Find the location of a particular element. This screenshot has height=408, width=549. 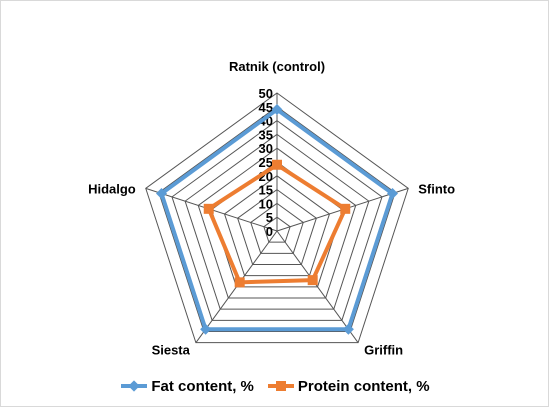

tick-label: 45 is located at coordinates (266, 107).